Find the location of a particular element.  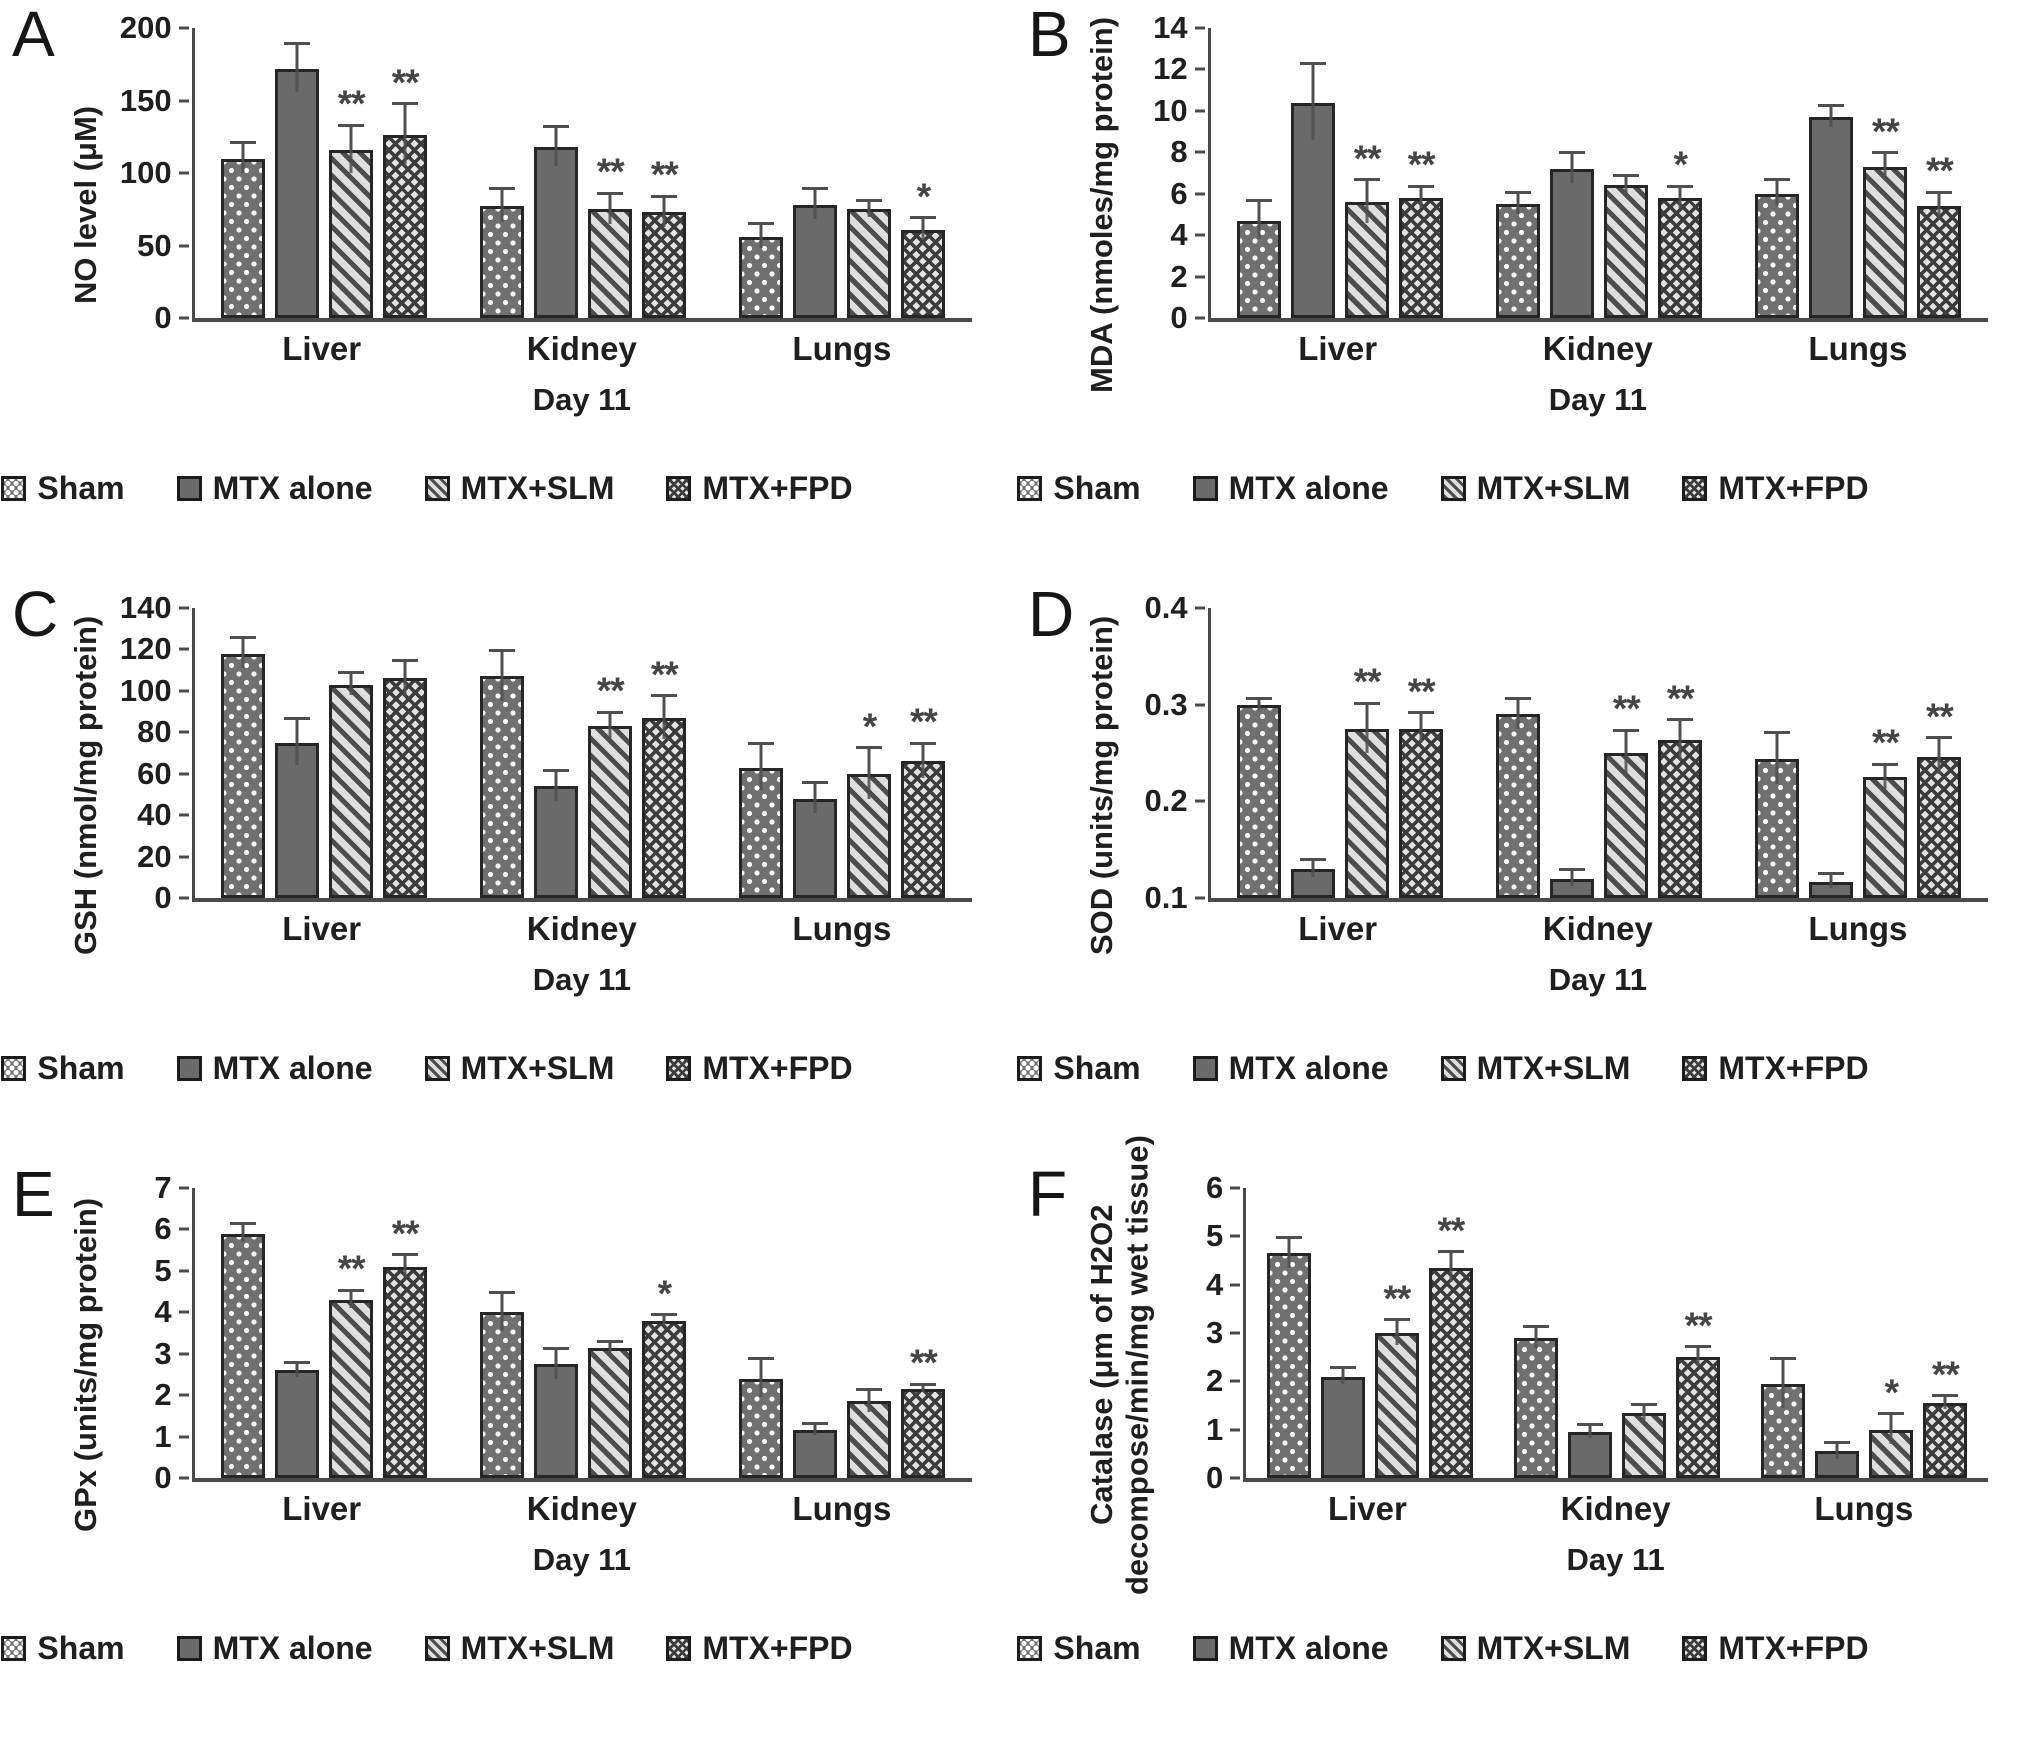

y-tick-label: 140 is located at coordinates (156, 608).